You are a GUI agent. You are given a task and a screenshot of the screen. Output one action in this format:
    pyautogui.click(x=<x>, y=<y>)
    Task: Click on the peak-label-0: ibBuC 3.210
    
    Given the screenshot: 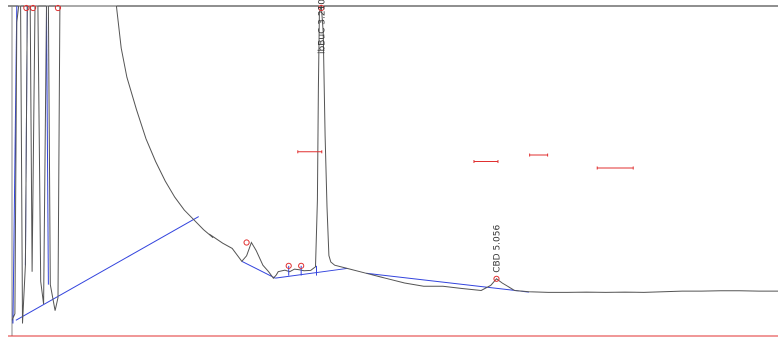 What is the action you would take?
    pyautogui.click(x=322, y=27)
    